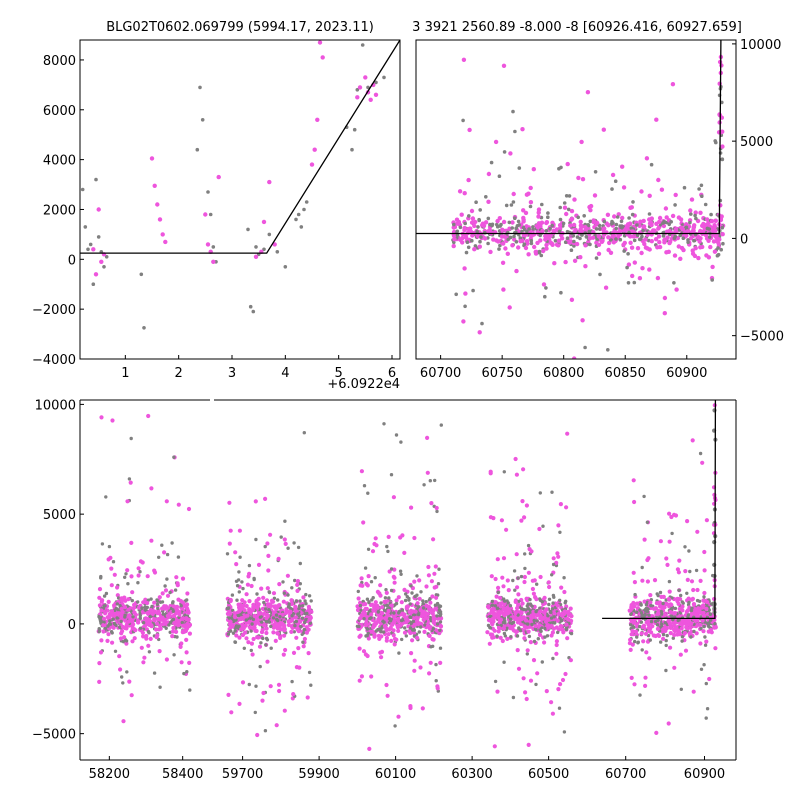 The height and width of the screenshot is (804, 800). I want to click on x-tick-top-right-label: 60900, so click(686, 373).